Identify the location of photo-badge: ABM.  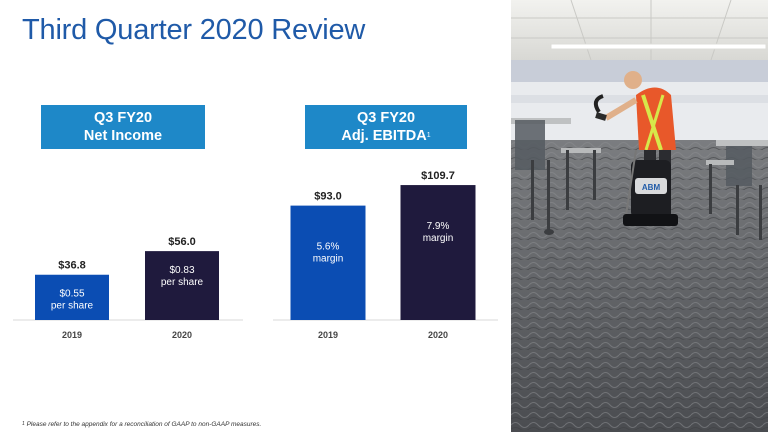
(651, 187).